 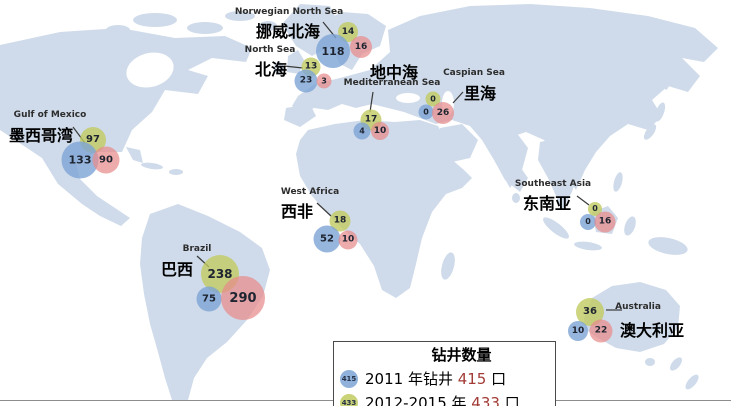 What do you see at coordinates (411, 379) in the screenshot?
I see `legend-label-prefix: 2011 年钻井` at bounding box center [411, 379].